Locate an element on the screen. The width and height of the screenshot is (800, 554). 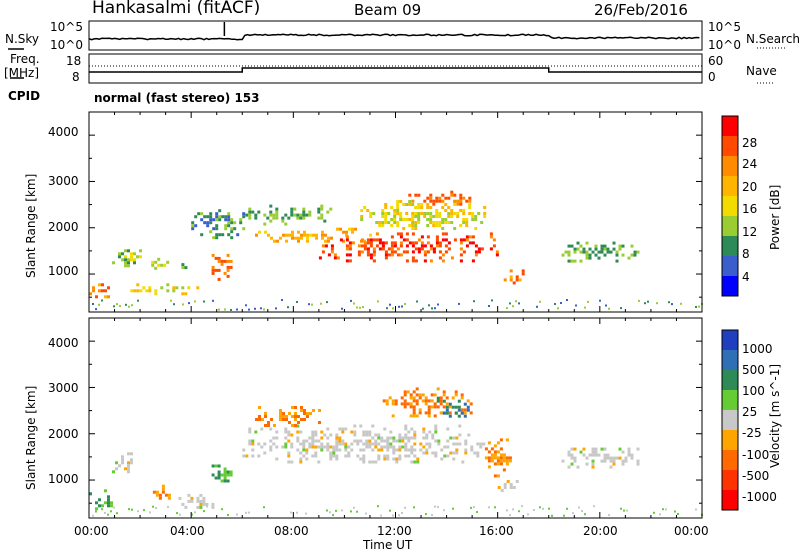
freq-panel-frame is located at coordinates (395, 68).